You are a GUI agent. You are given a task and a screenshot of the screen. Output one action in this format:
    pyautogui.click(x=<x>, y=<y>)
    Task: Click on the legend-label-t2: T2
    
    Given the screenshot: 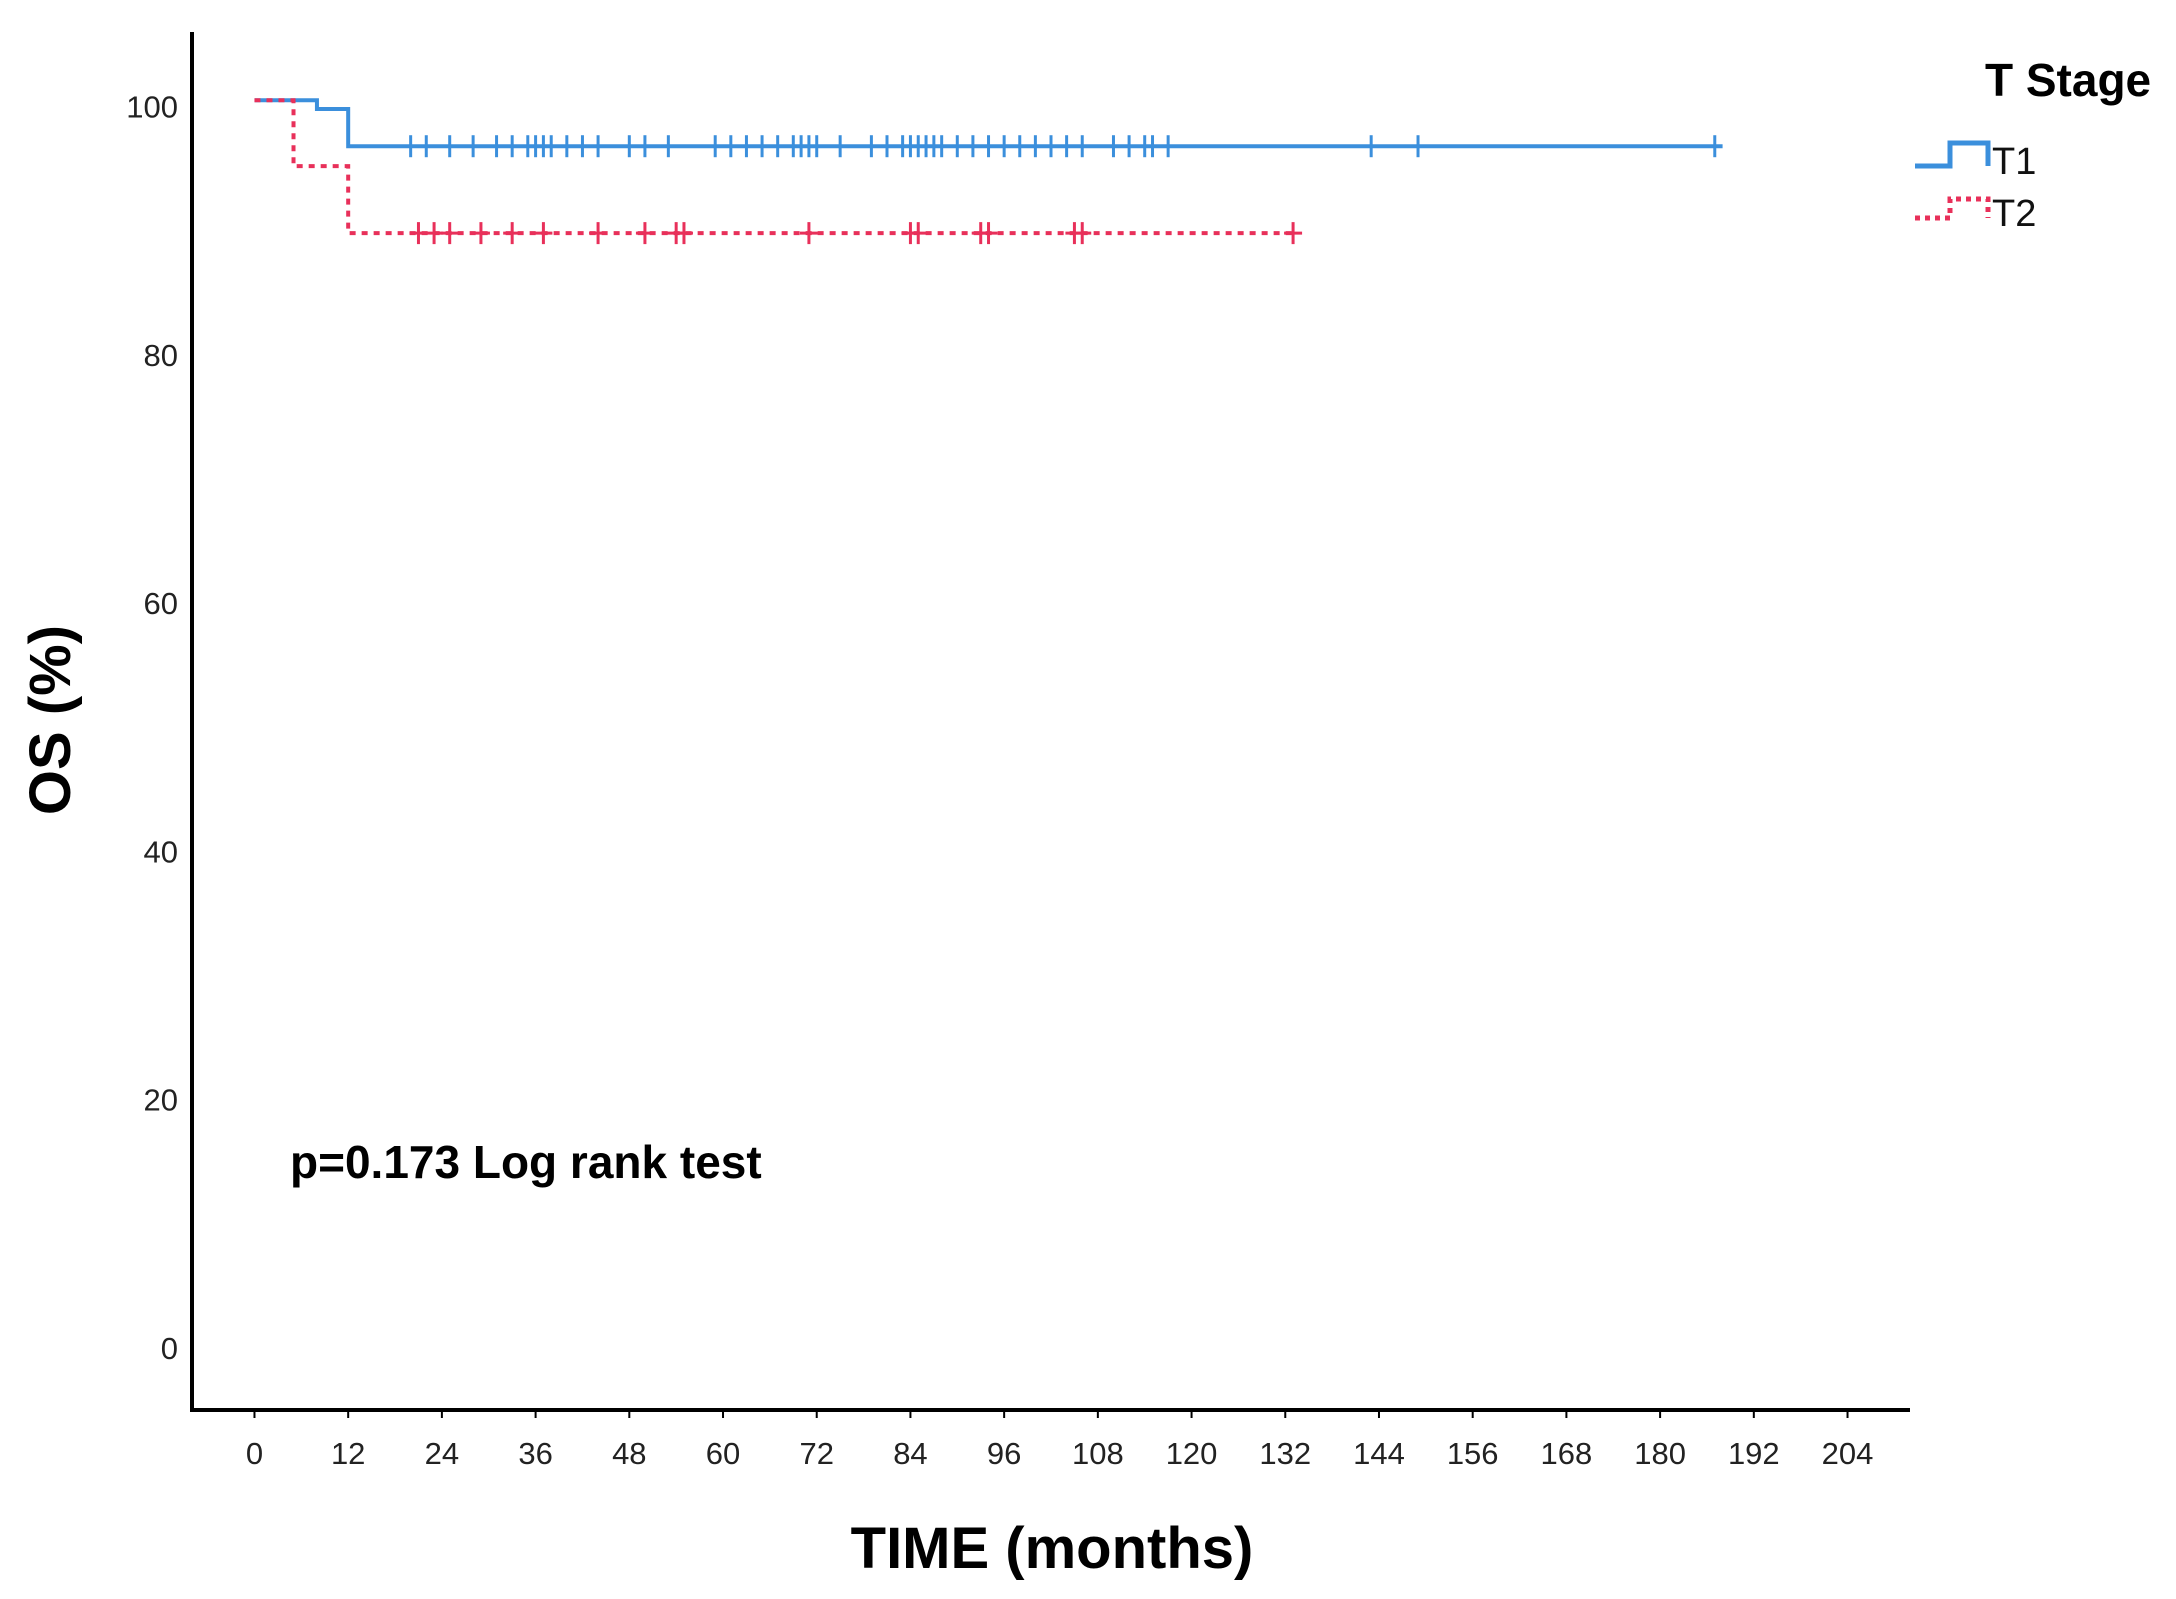 What is the action you would take?
    pyautogui.click(x=2014, y=214)
    